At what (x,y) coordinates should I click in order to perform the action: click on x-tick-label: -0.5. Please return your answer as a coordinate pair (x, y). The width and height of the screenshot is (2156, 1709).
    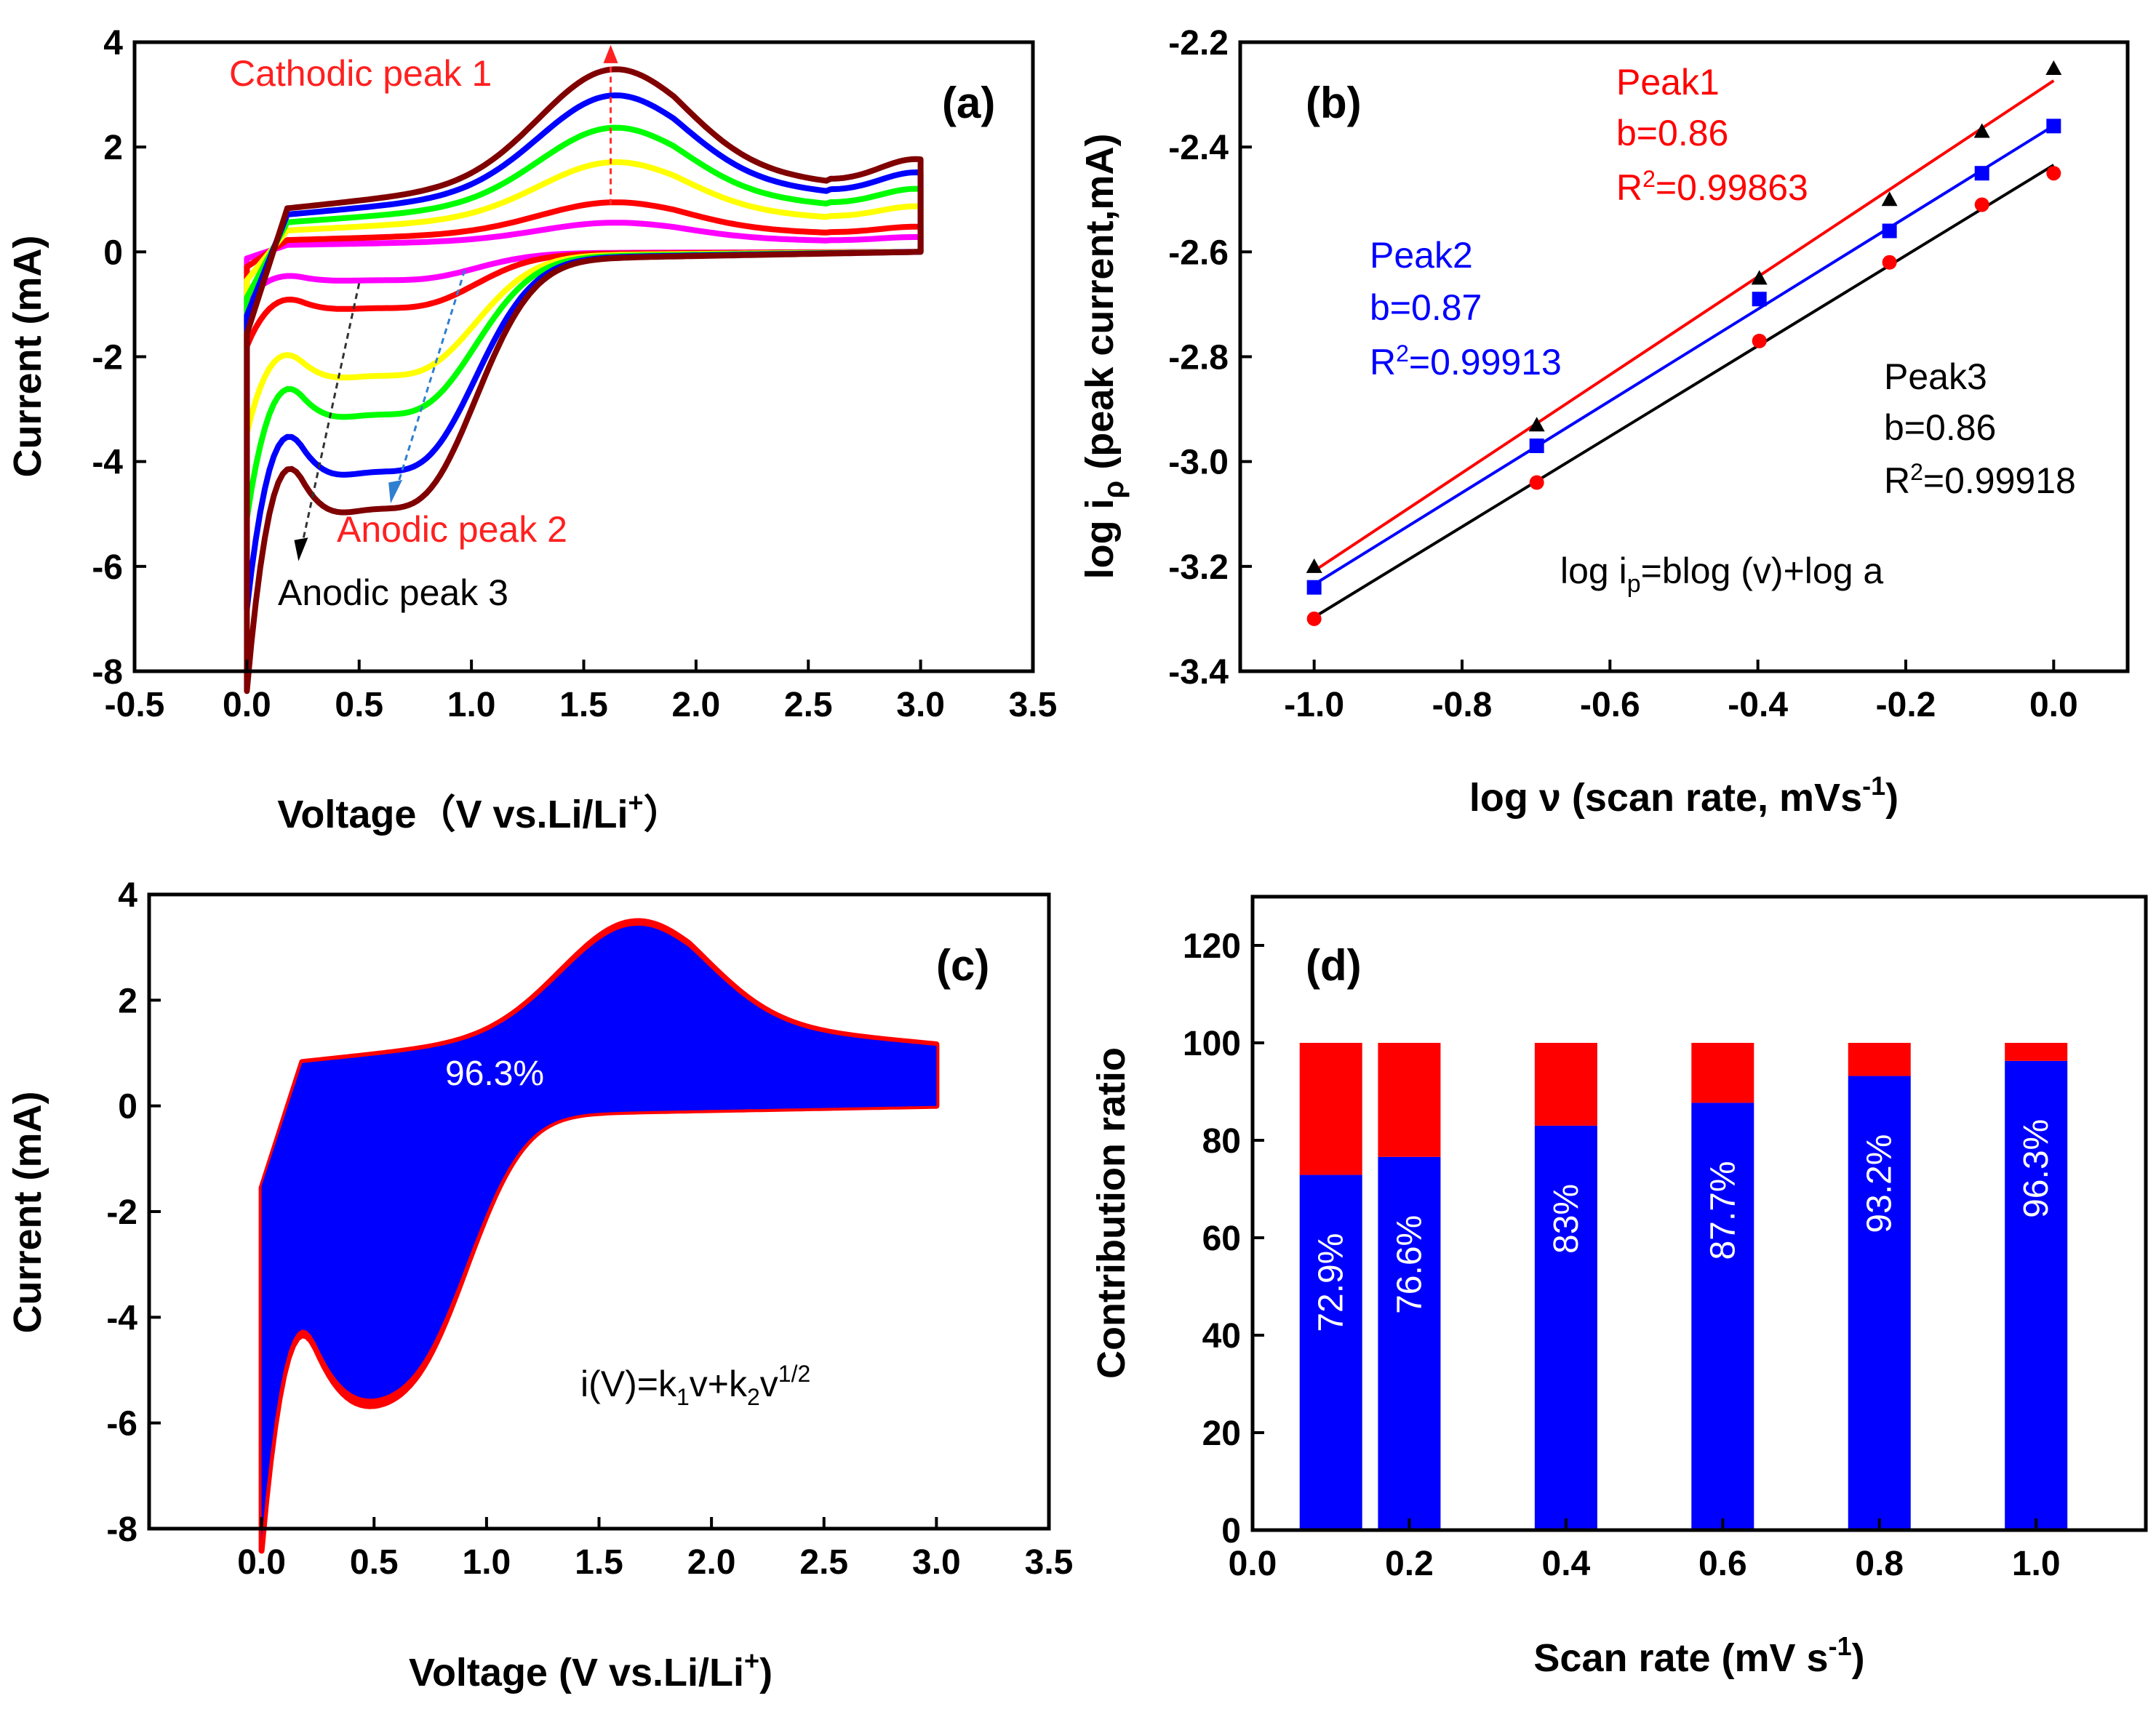
    Looking at the image, I should click on (135, 705).